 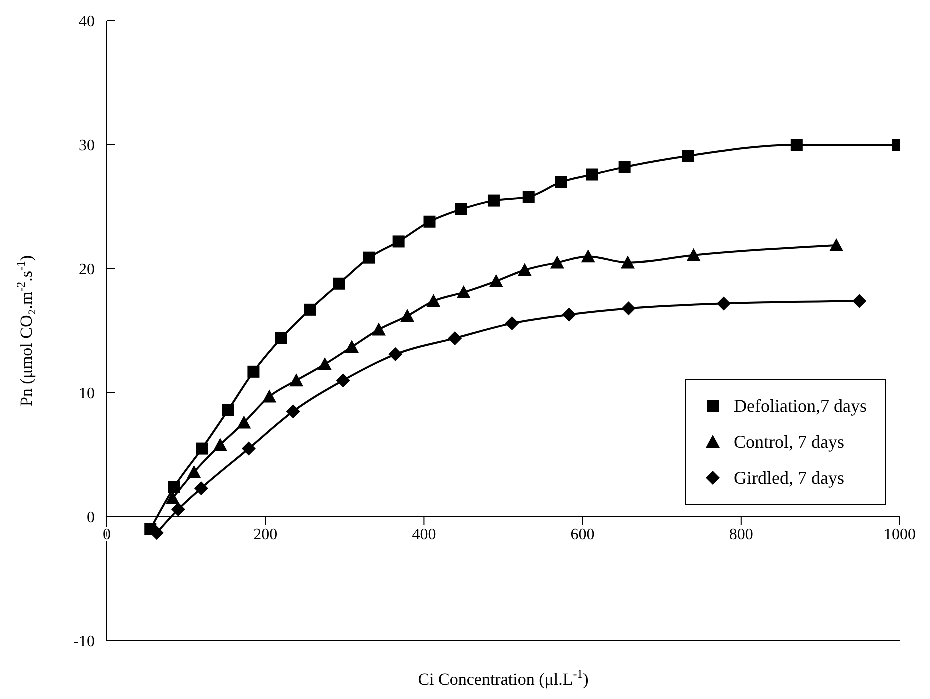 I want to click on x-tick-label: 1000, so click(x=900, y=535).